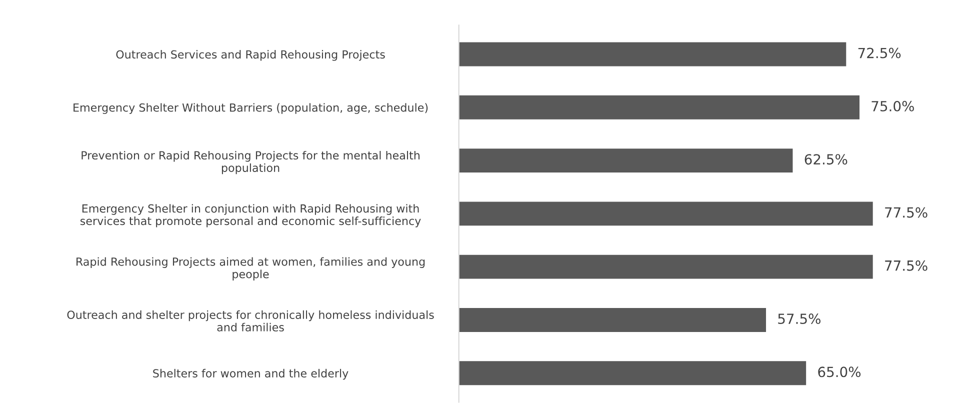 The width and height of the screenshot is (966, 419). What do you see at coordinates (893, 106) in the screenshot?
I see `data-label: 75.0%` at bounding box center [893, 106].